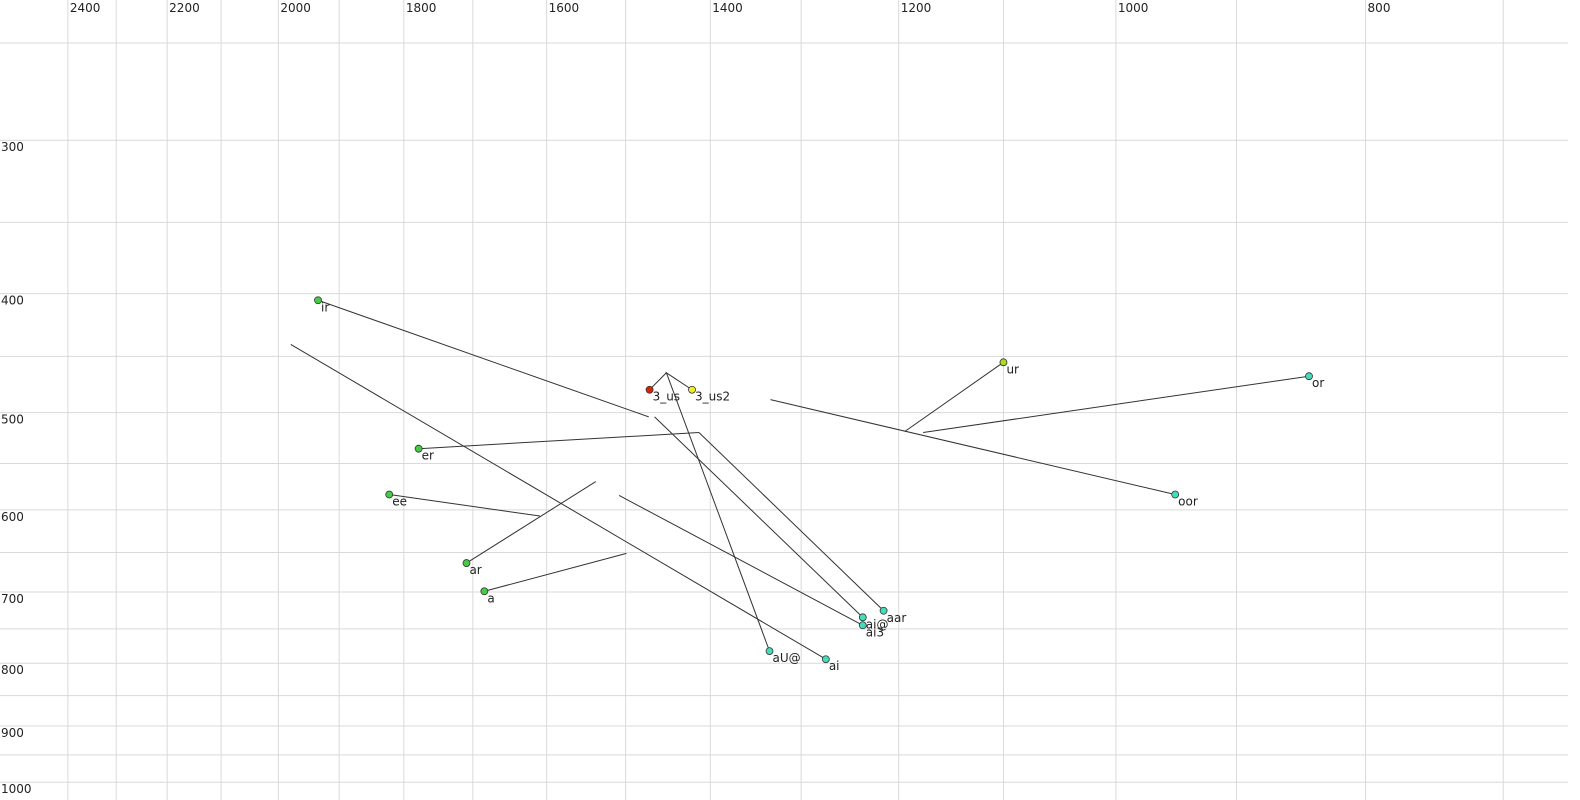  Describe the element at coordinates (877, 624) in the screenshot. I see `vowel-label: ai@` at that location.